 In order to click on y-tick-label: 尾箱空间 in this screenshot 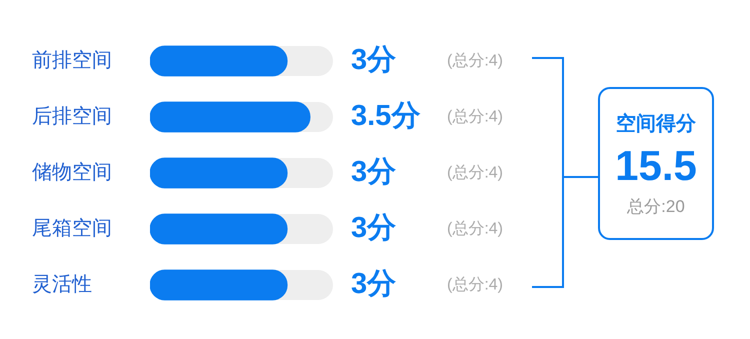, I will do `click(72, 229)`.